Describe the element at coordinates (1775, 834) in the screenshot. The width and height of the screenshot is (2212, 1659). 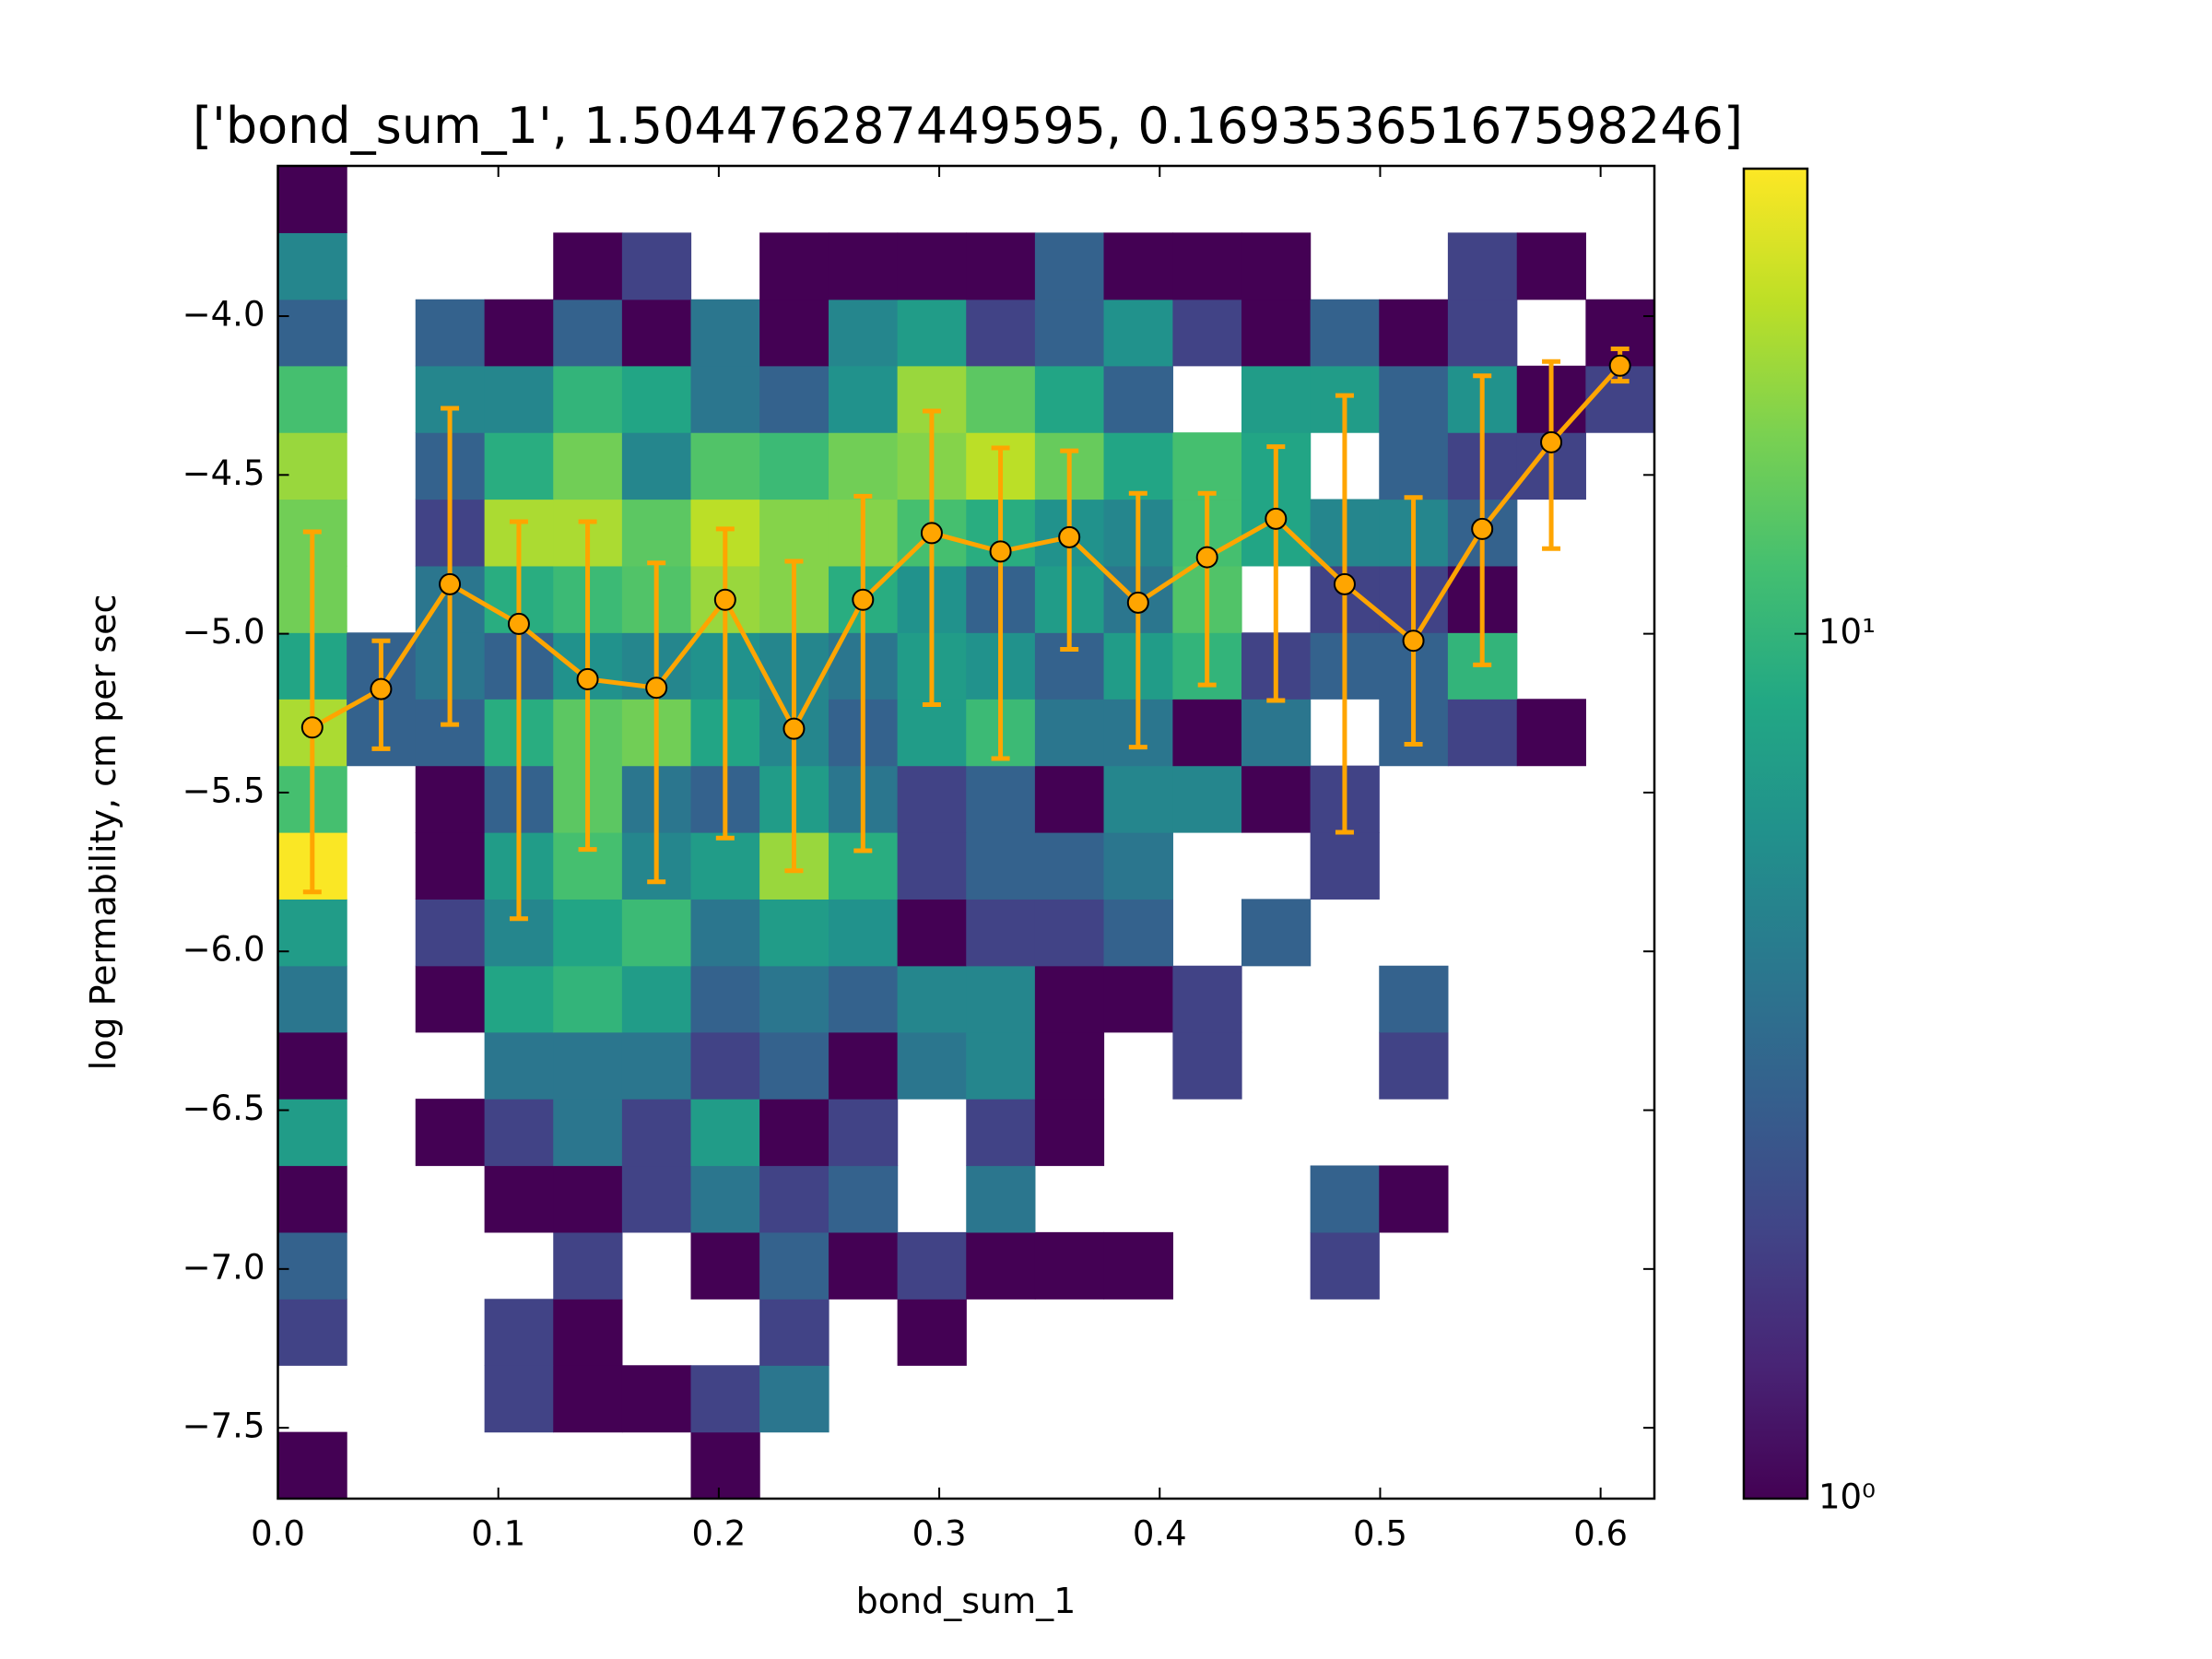
I see `colorbar` at that location.